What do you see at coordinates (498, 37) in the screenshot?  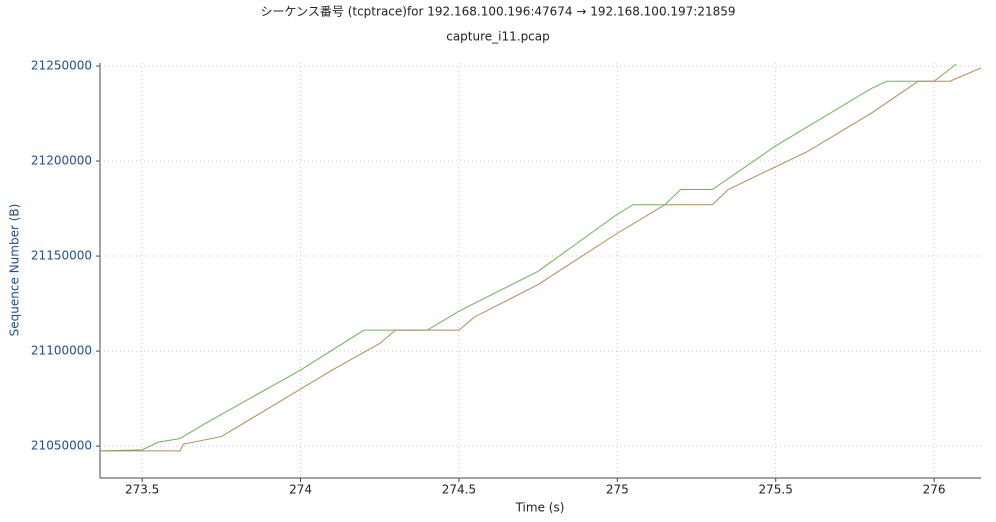 I see `chart-subtitle: capture_i11.pcap` at bounding box center [498, 37].